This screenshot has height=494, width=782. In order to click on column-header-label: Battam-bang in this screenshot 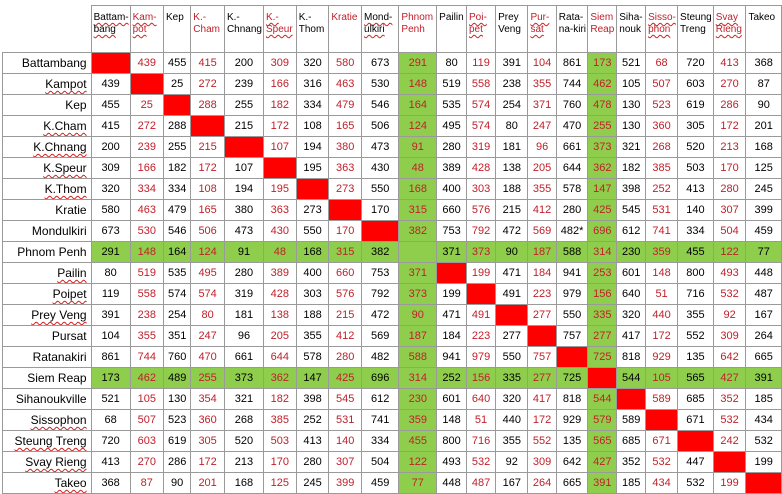, I will do `click(111, 23)`.